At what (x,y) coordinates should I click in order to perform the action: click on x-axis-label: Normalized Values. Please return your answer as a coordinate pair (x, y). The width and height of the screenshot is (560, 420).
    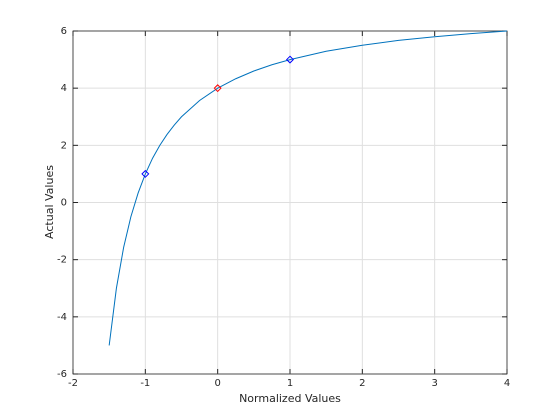
    Looking at the image, I should click on (290, 398).